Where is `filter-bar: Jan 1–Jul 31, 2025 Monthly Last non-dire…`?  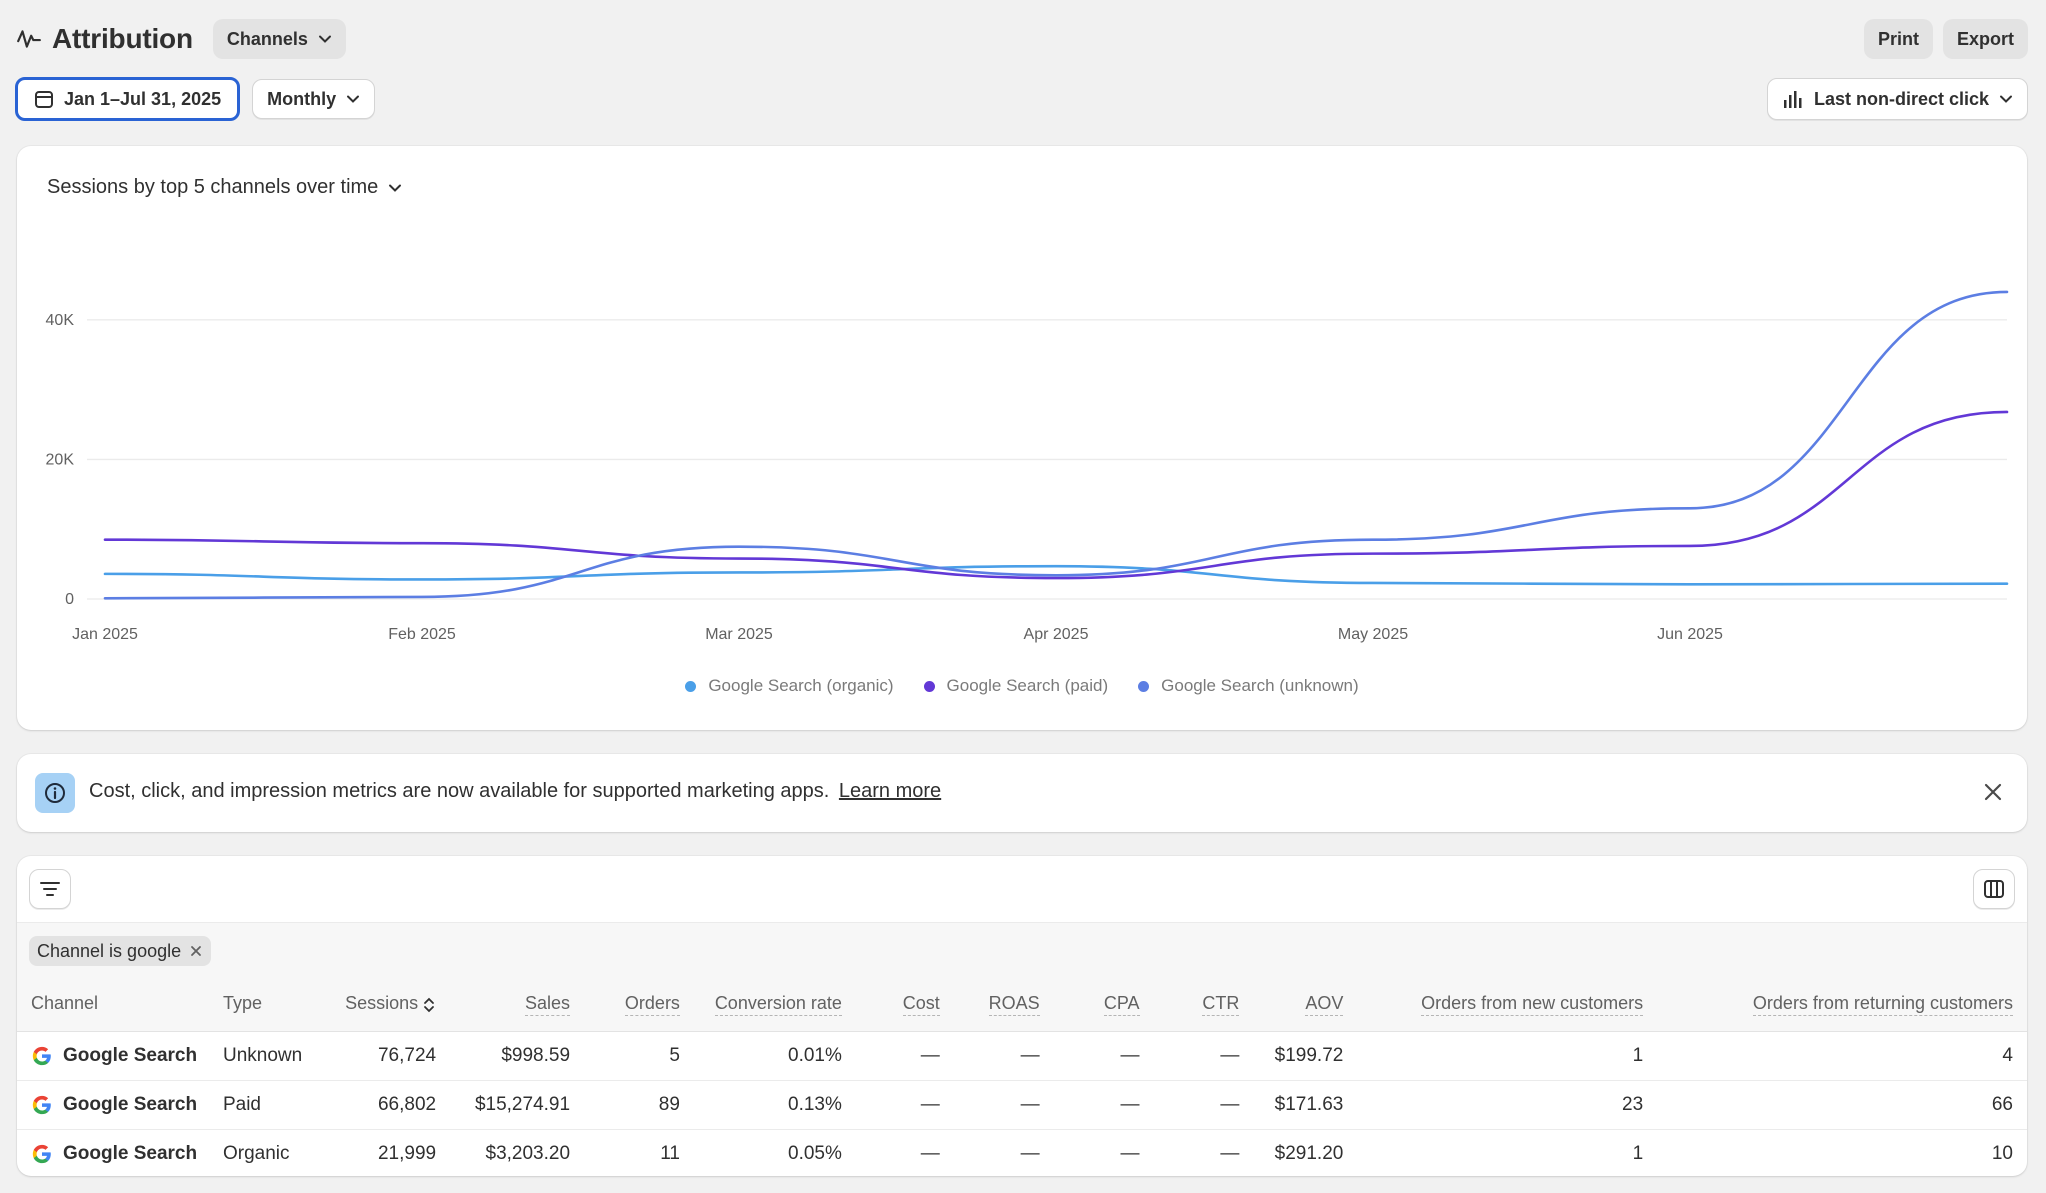 filter-bar: Jan 1–Jul 31, 2025 Monthly Last non-dire… is located at coordinates (1021, 99).